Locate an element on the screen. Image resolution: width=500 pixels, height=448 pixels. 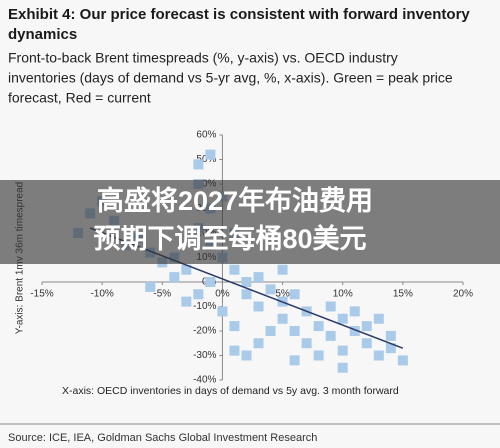
y-tick-label: -40% is located at coordinates (204, 380).